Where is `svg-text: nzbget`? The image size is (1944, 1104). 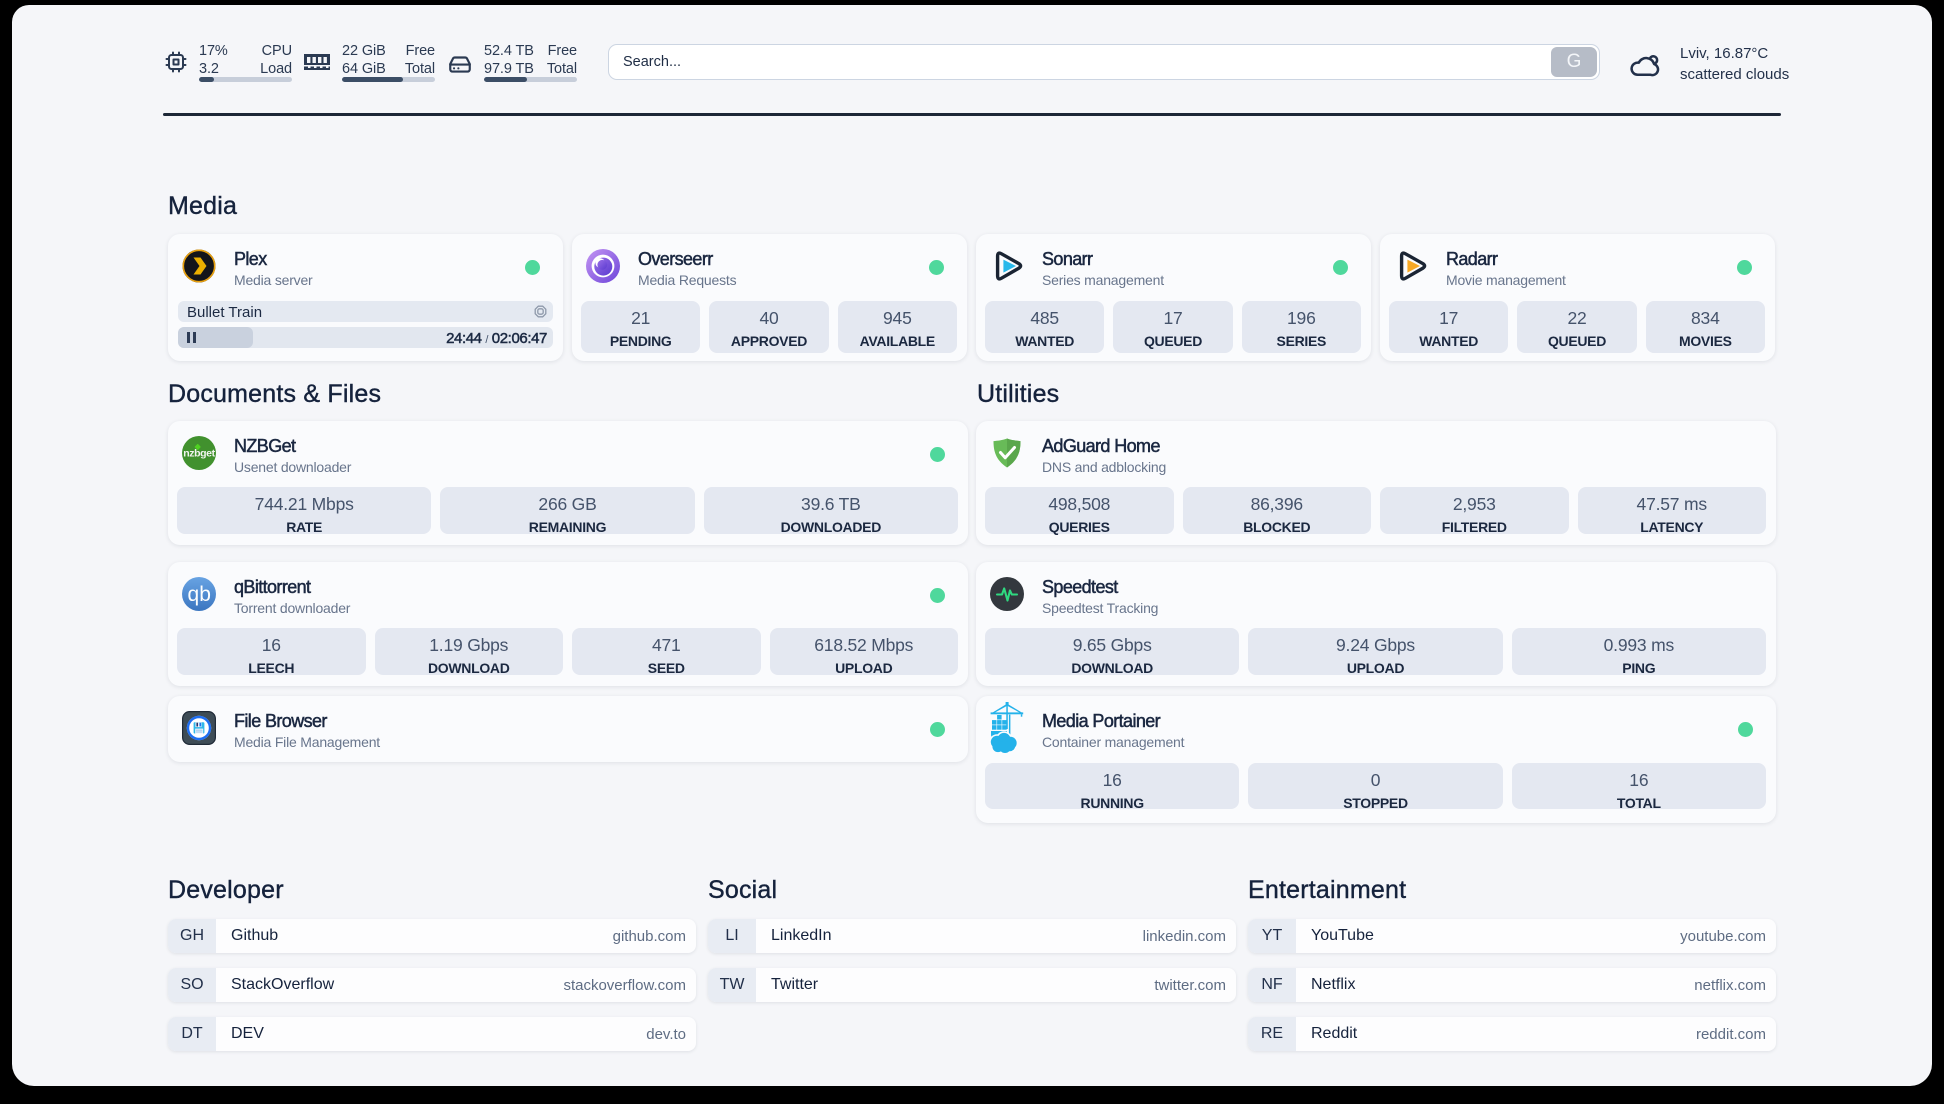
svg-text: nzbget is located at coordinates (199, 454).